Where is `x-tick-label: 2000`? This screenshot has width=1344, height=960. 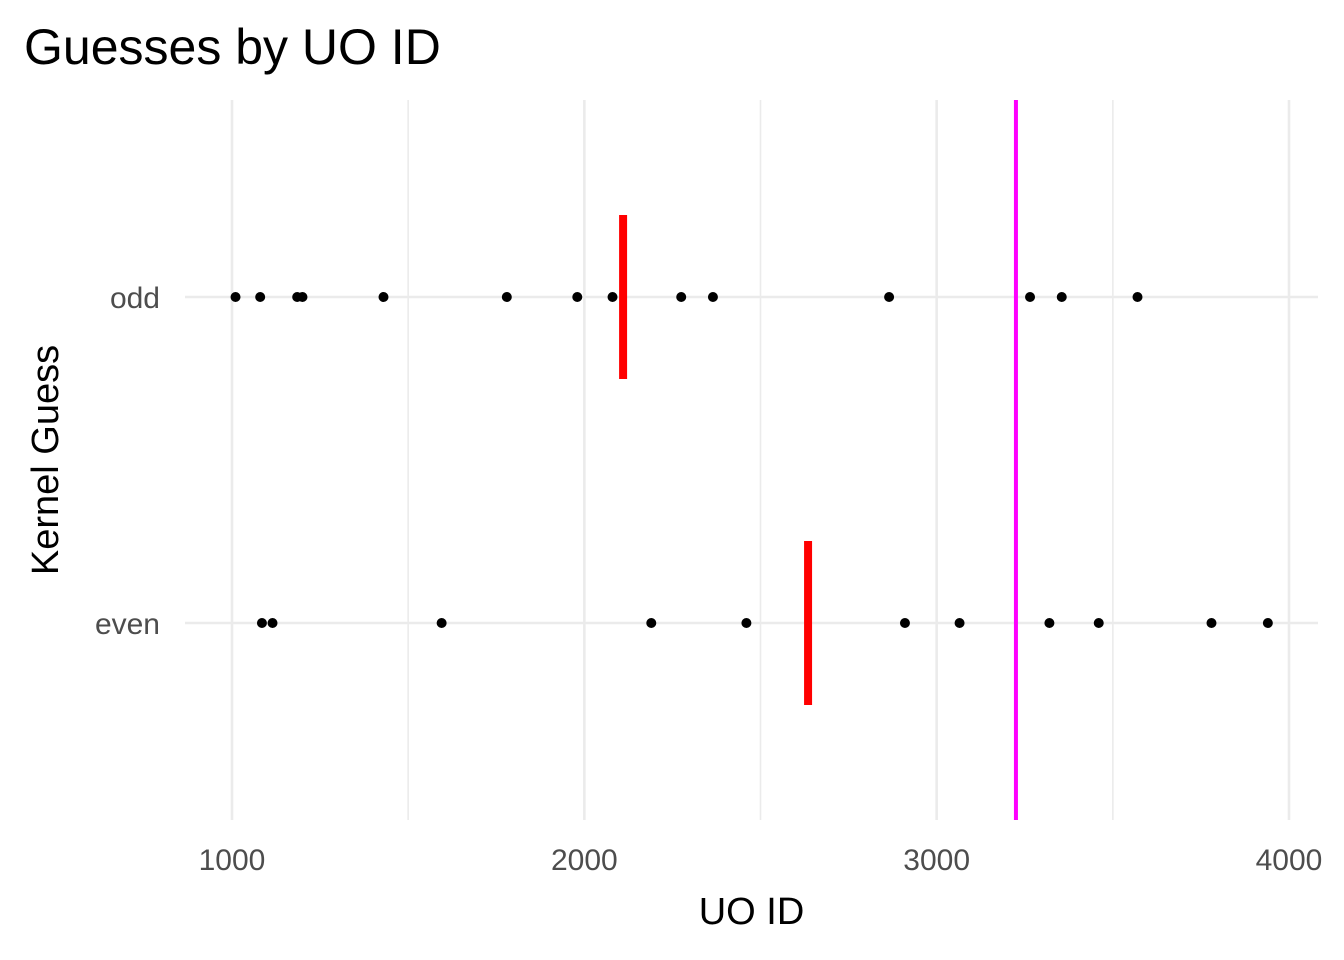 x-tick-label: 2000 is located at coordinates (584, 860).